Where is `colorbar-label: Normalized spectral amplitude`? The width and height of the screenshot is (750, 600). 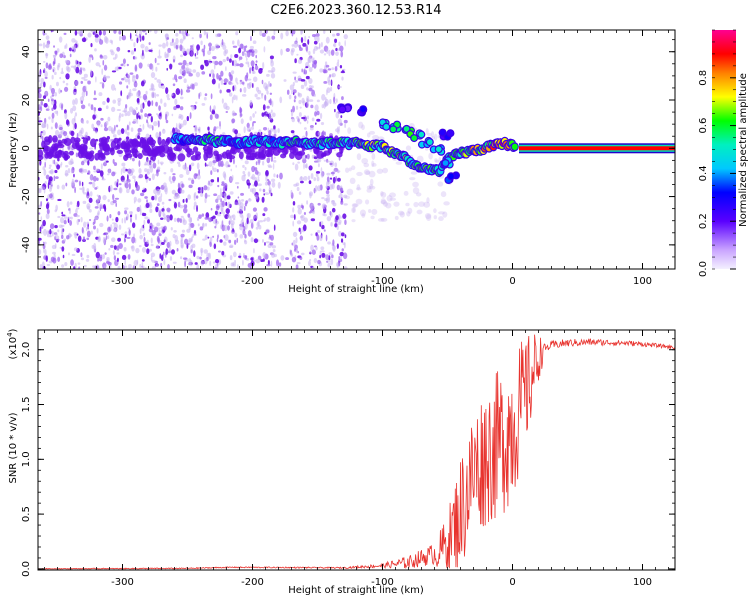
colorbar-label: Normalized spectral amplitude is located at coordinates (743, 150).